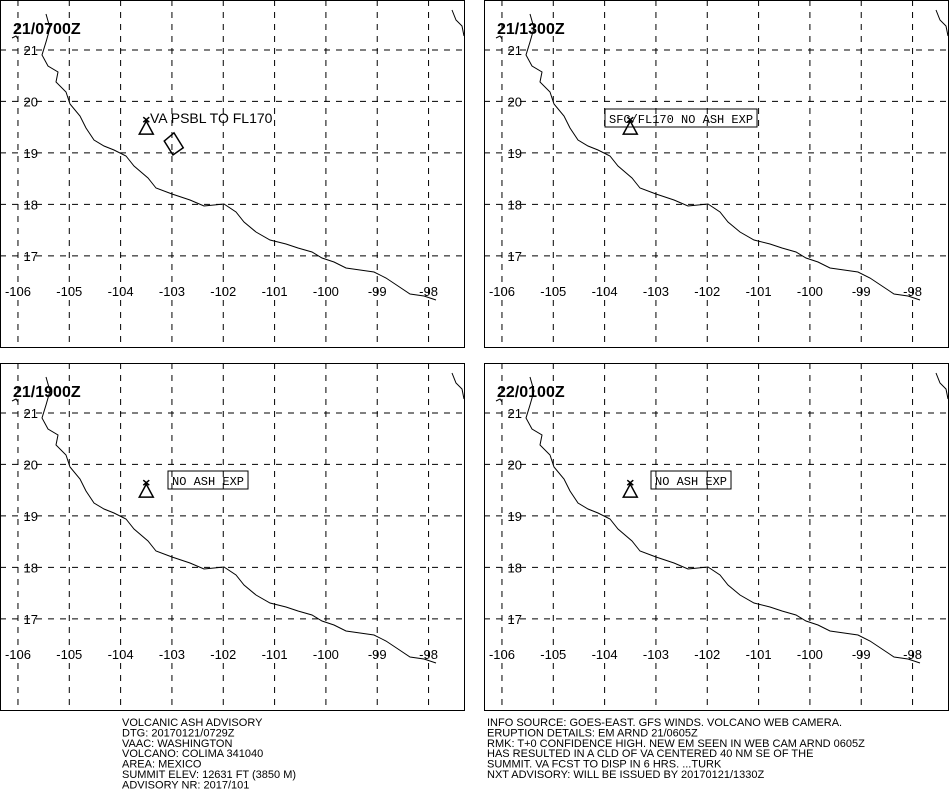 Image resolution: width=950 pixels, height=812 pixels. Describe the element at coordinates (177, 744) in the screenshot. I see `advisory-line: VAAC: WASHINGTON` at that location.